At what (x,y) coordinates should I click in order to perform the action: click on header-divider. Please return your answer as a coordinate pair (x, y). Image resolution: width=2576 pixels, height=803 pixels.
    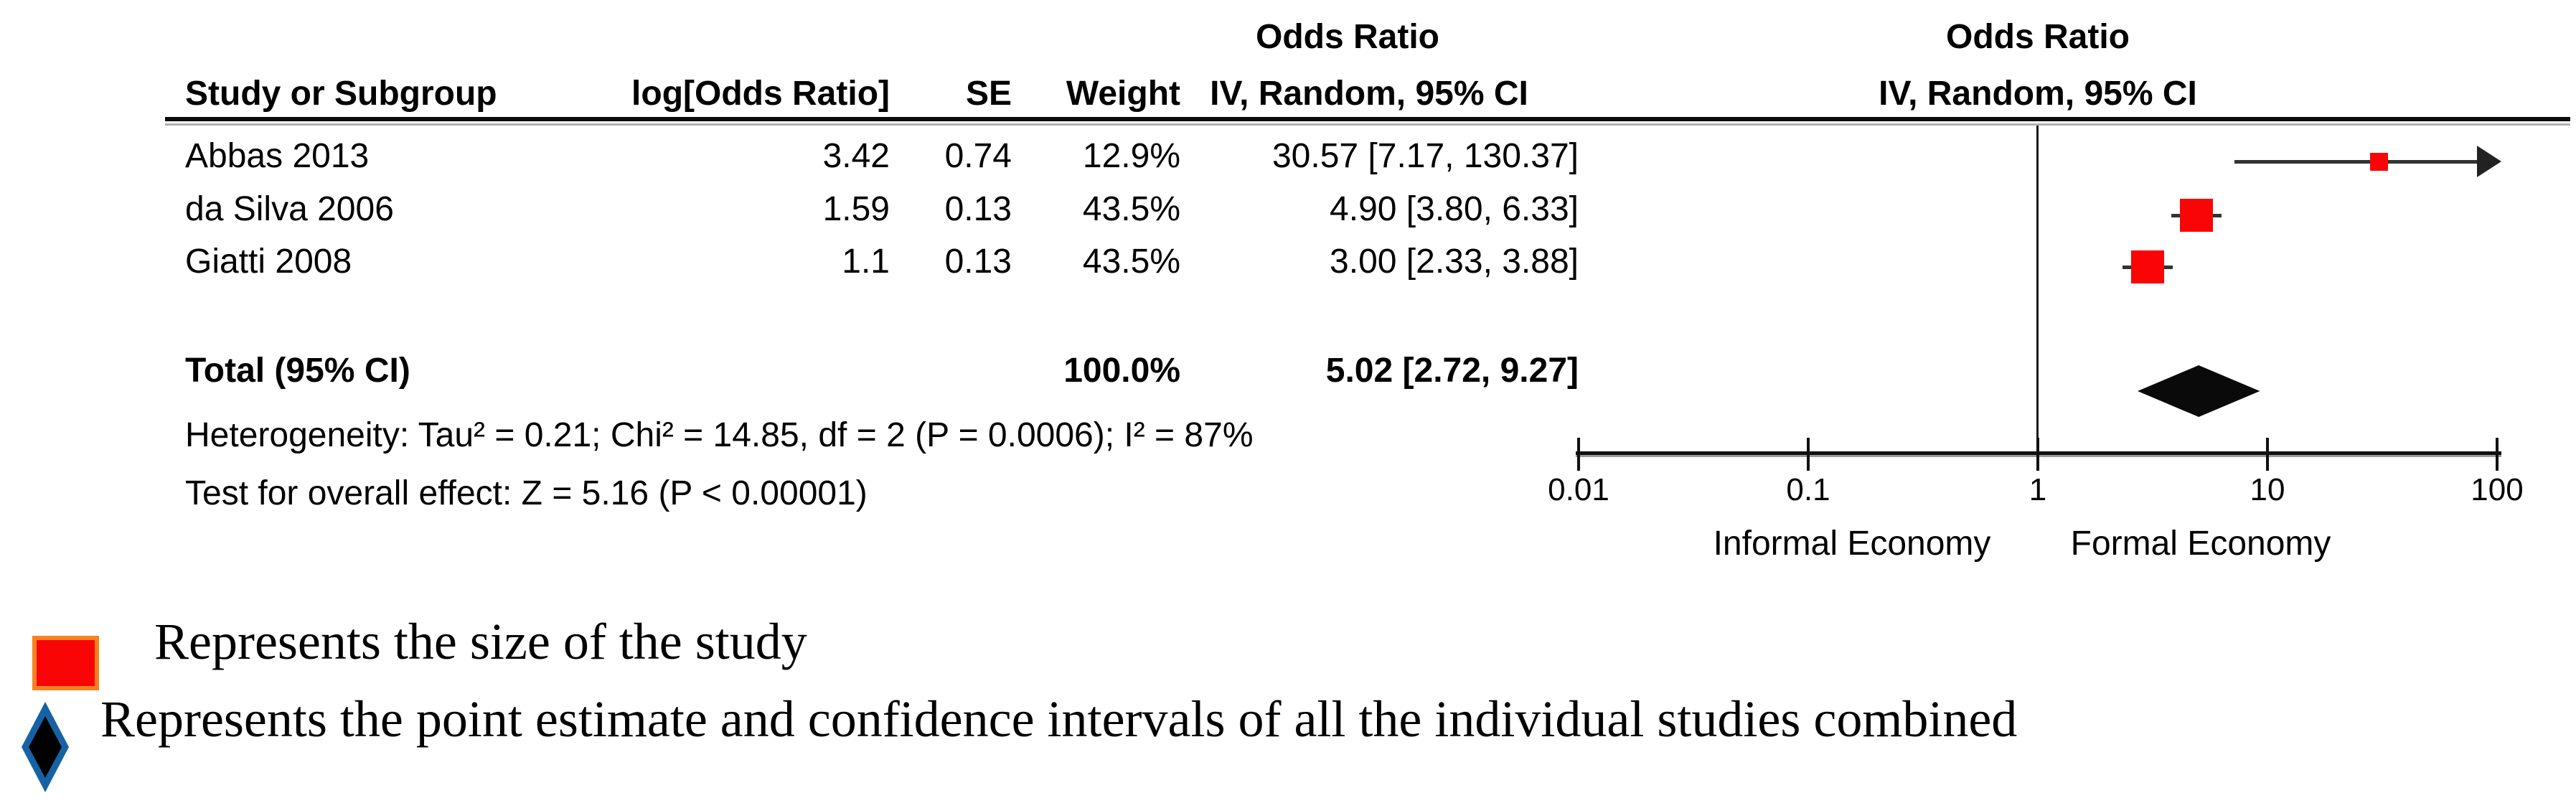
    Looking at the image, I should click on (1367, 119).